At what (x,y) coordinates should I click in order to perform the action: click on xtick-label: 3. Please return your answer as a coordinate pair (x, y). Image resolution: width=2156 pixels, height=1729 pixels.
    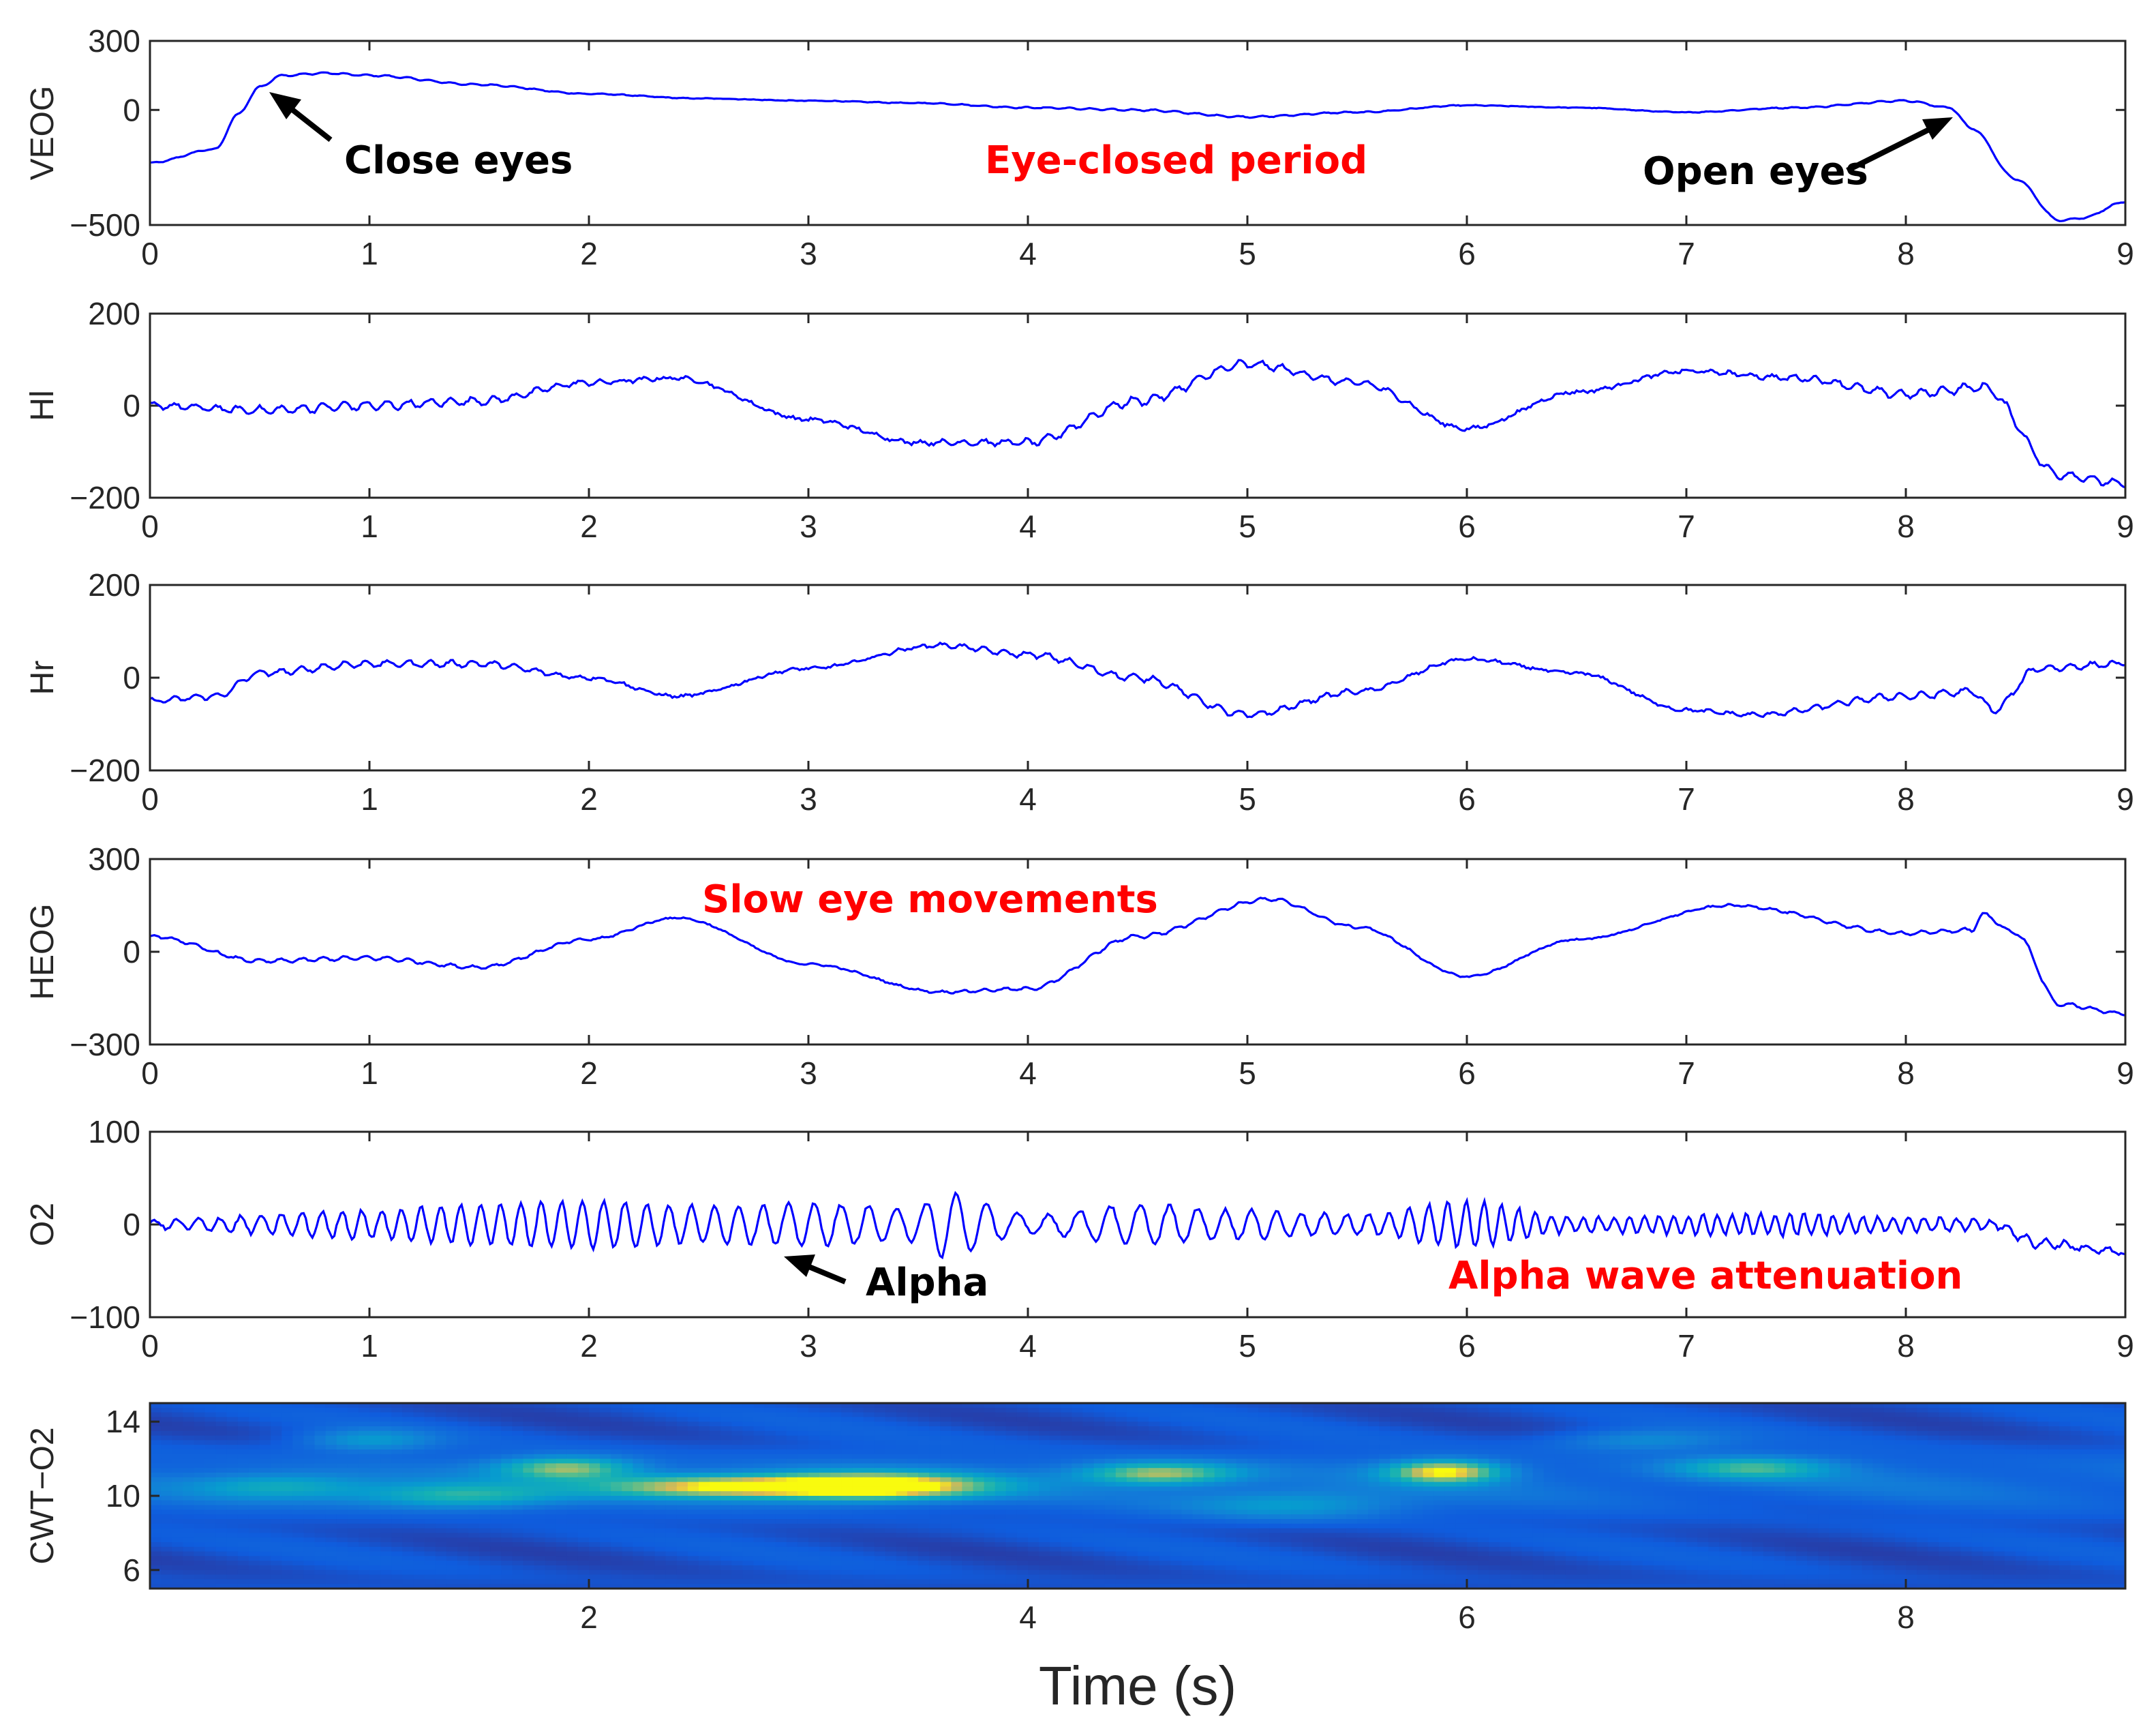
    Looking at the image, I should click on (808, 799).